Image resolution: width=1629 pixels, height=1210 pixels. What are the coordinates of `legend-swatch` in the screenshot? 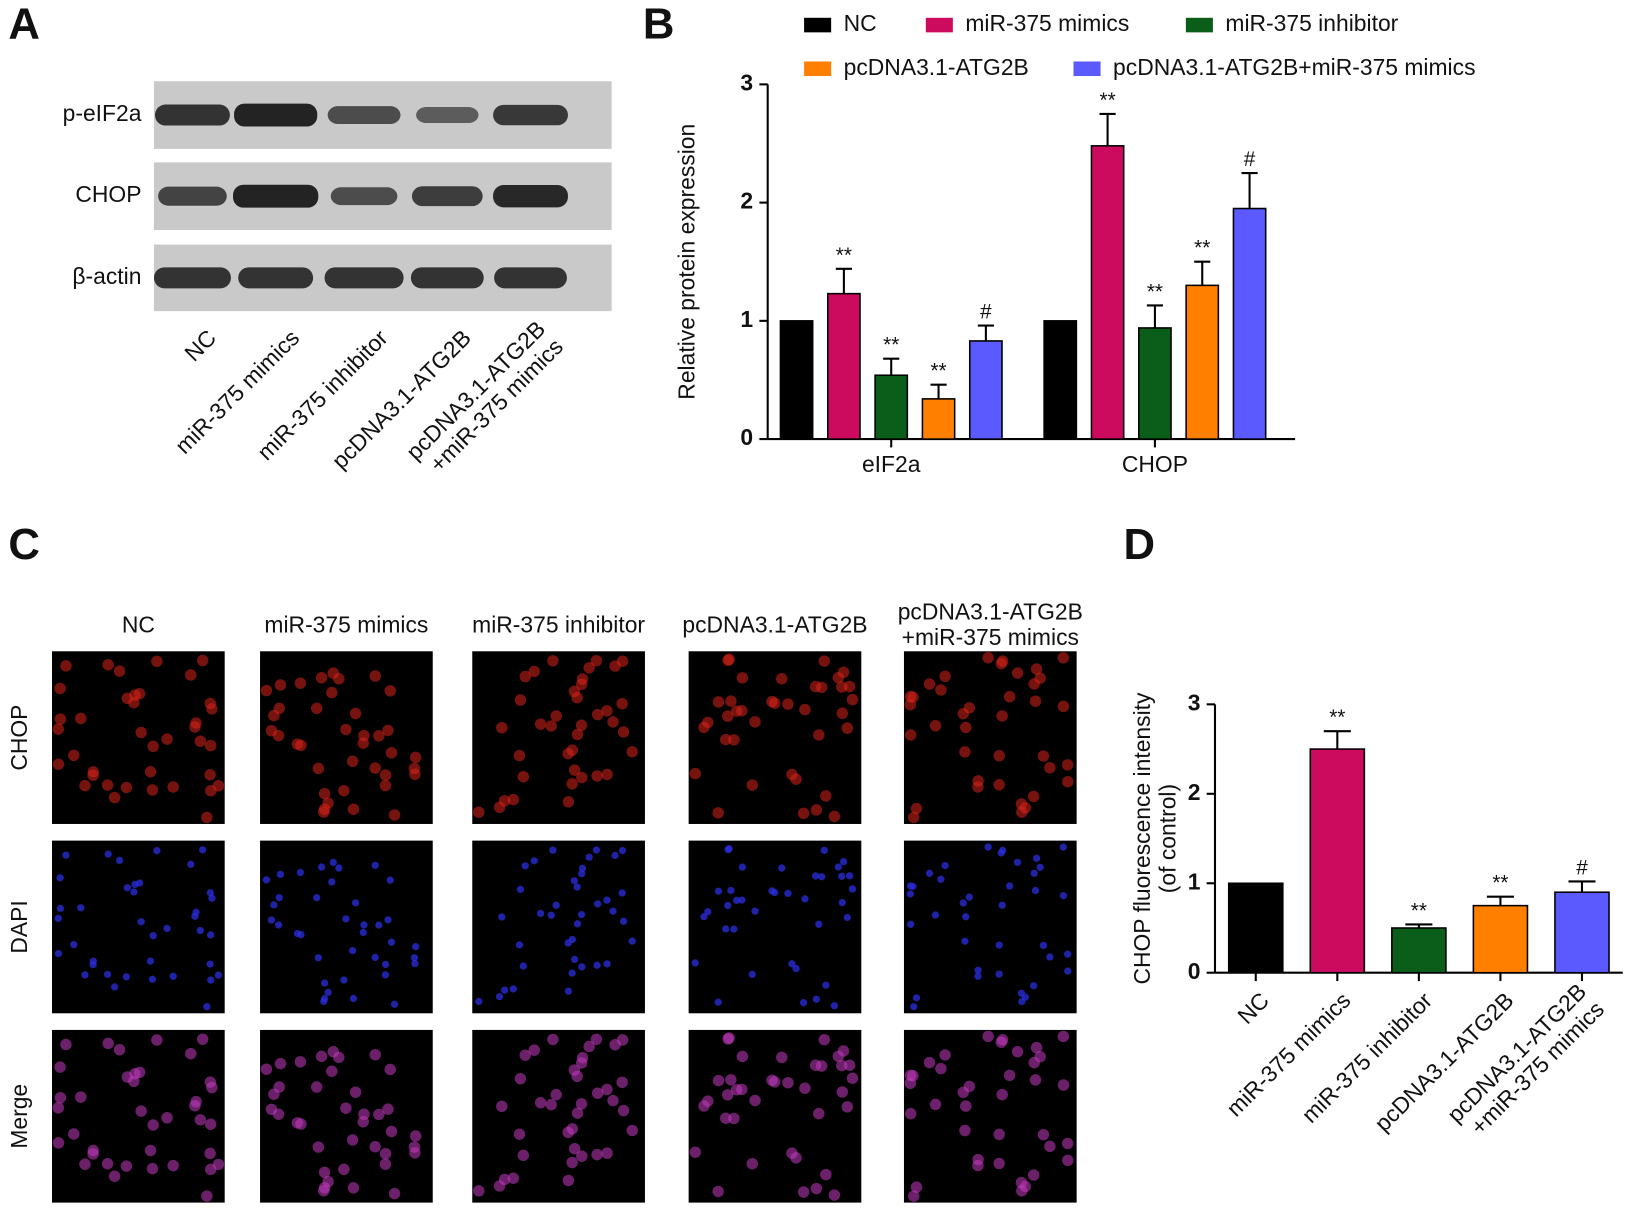 It's located at (939, 25).